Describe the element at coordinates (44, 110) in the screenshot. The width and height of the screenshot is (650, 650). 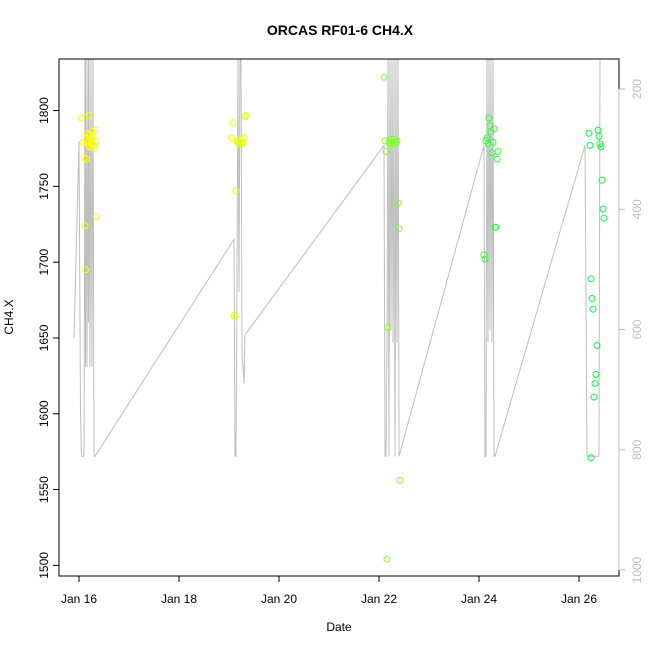
I see `y-tick-label: 1800` at that location.